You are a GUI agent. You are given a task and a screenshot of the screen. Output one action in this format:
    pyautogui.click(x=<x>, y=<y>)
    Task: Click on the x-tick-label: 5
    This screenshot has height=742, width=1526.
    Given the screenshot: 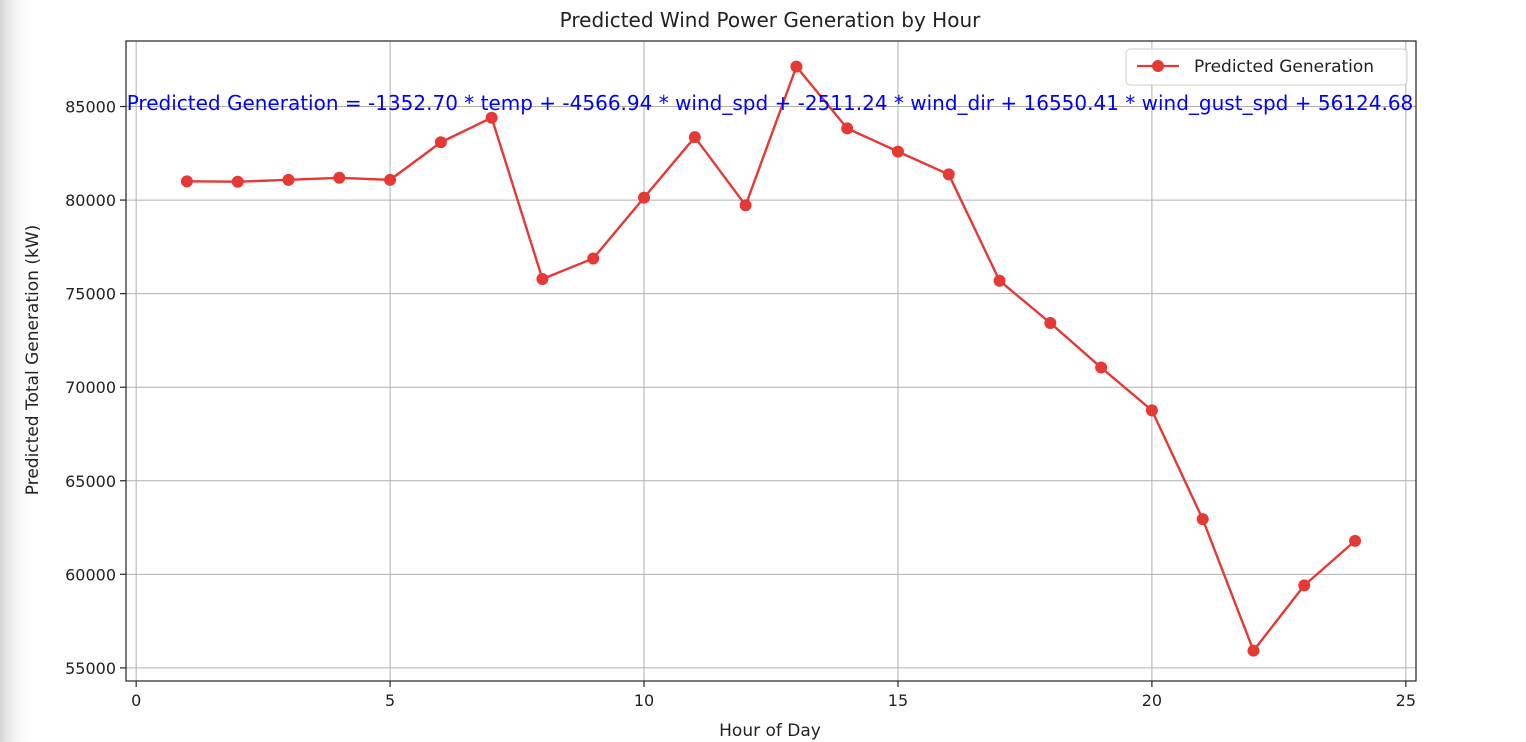 What is the action you would take?
    pyautogui.click(x=390, y=700)
    